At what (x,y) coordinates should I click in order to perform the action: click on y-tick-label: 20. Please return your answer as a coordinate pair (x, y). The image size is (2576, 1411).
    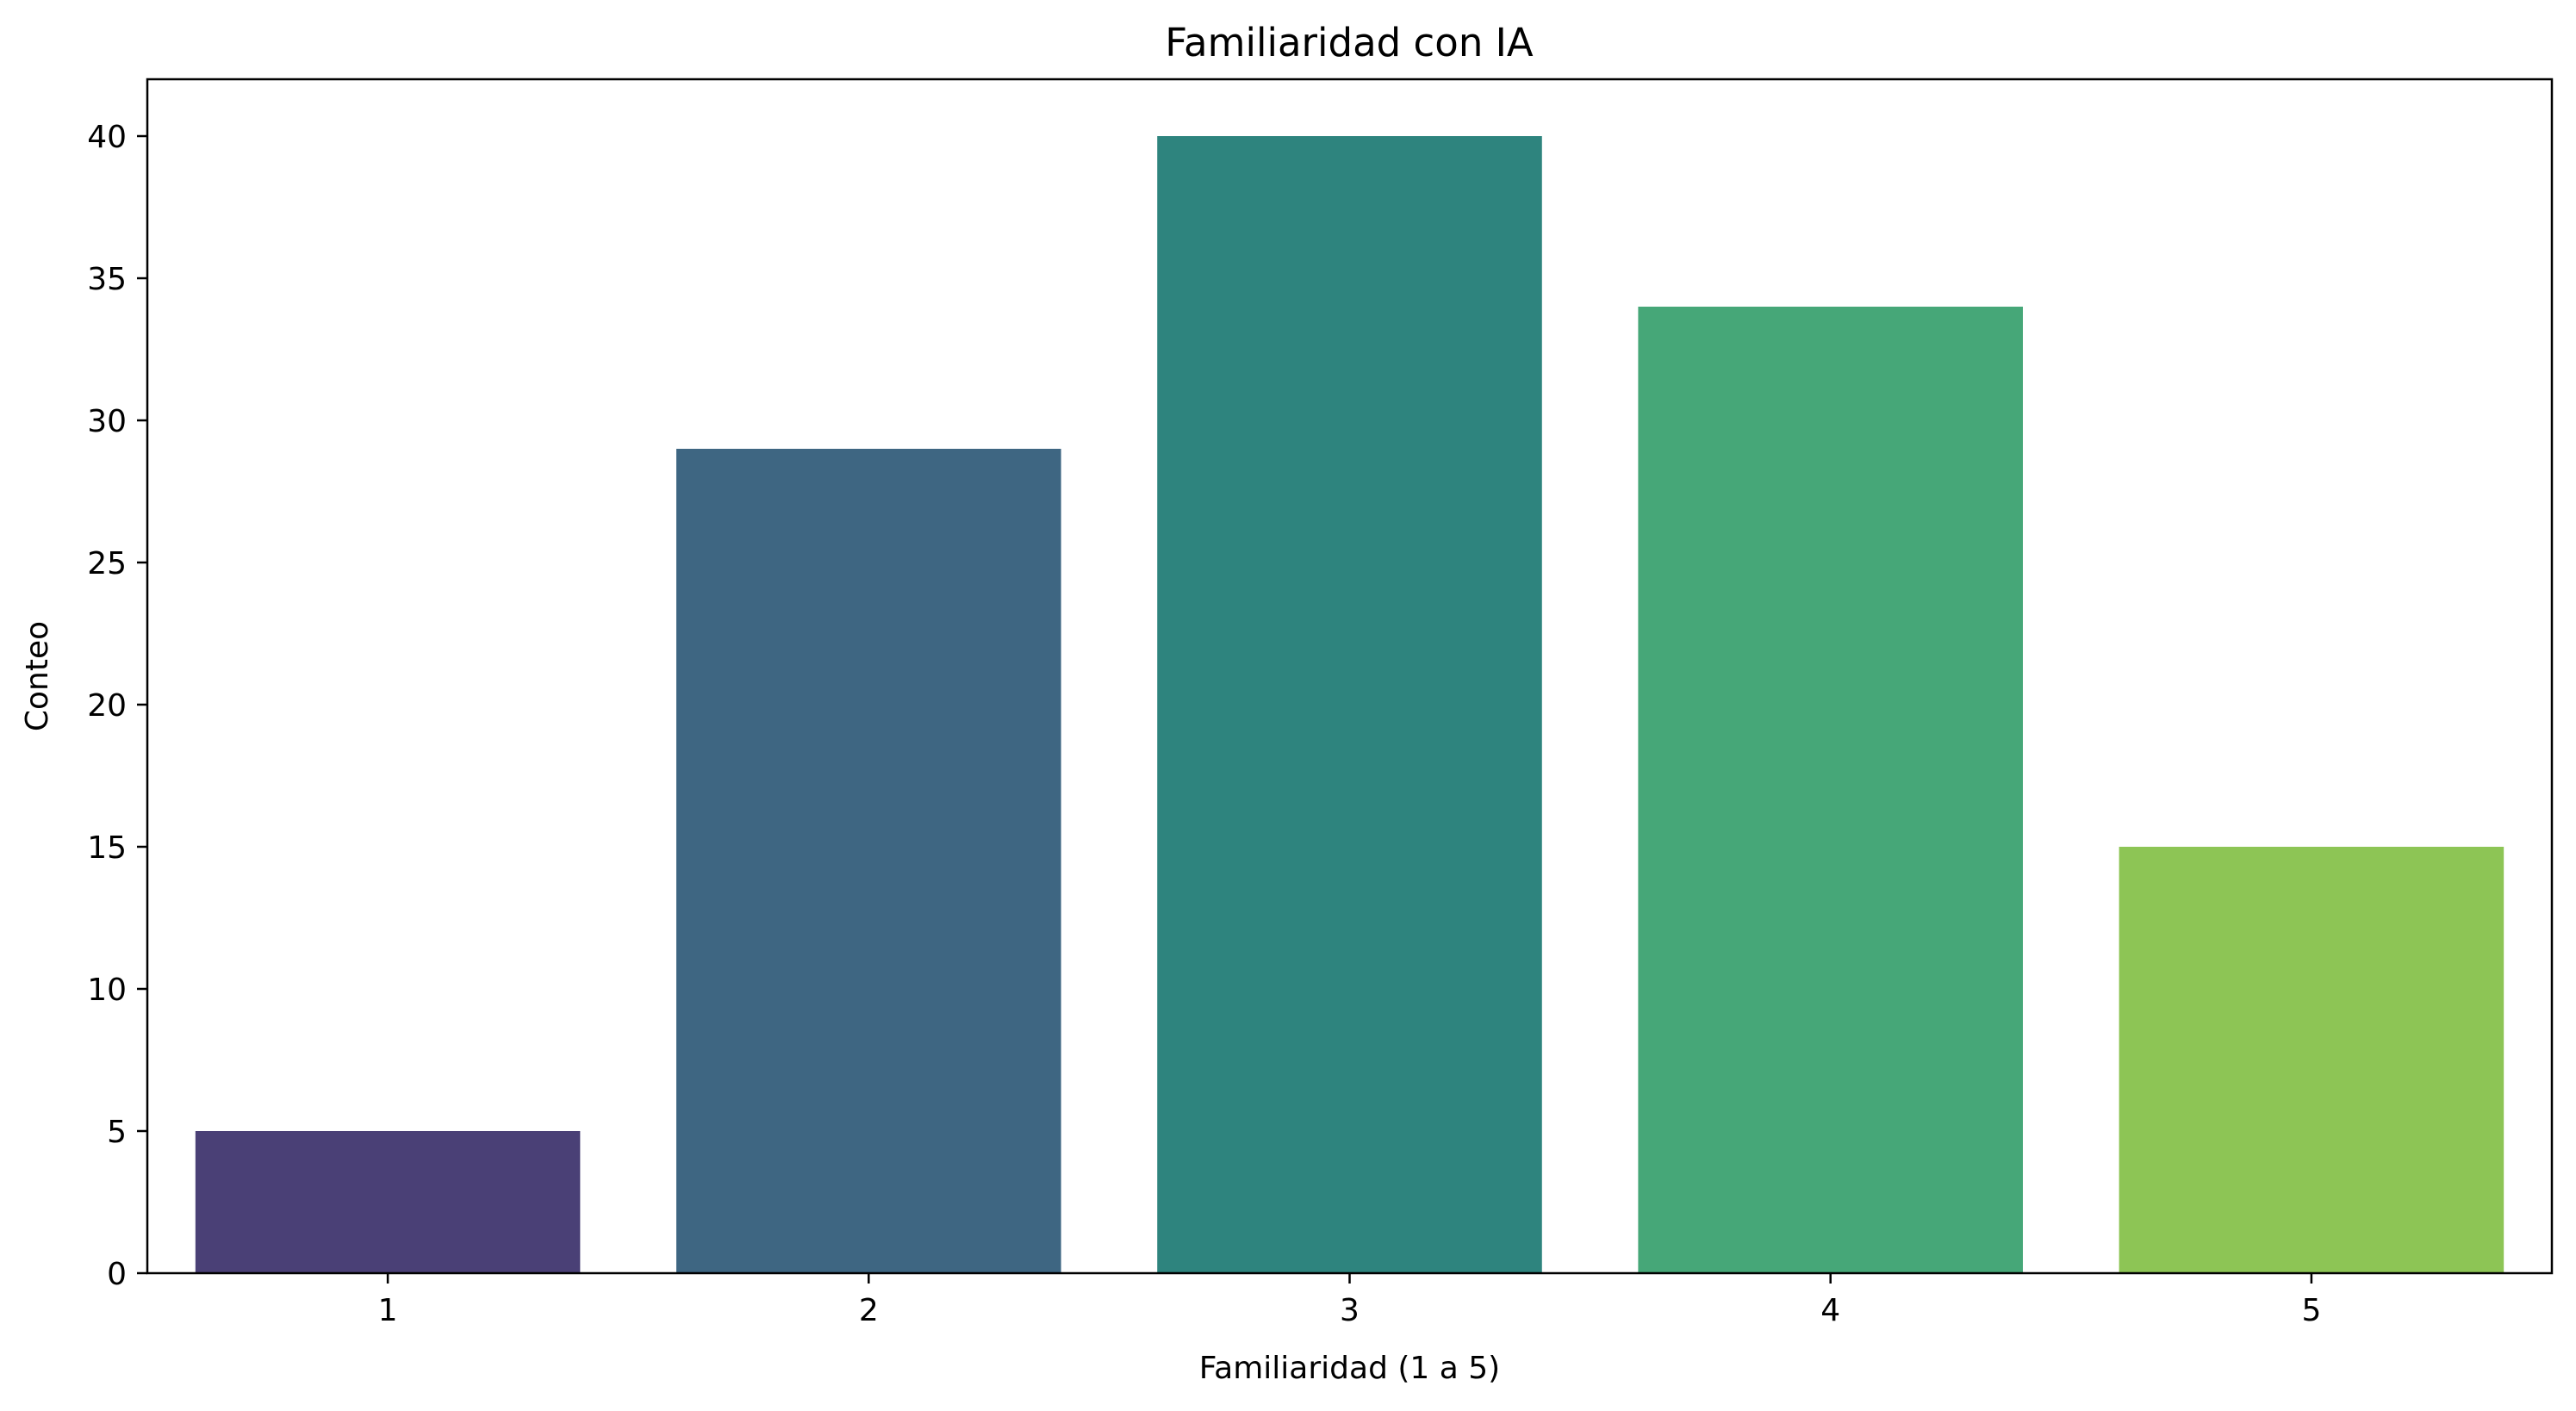
    Looking at the image, I should click on (107, 706).